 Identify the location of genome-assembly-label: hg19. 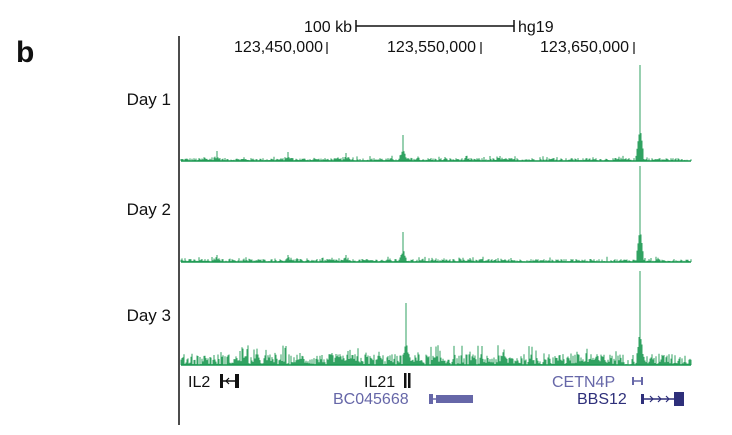
(536, 27).